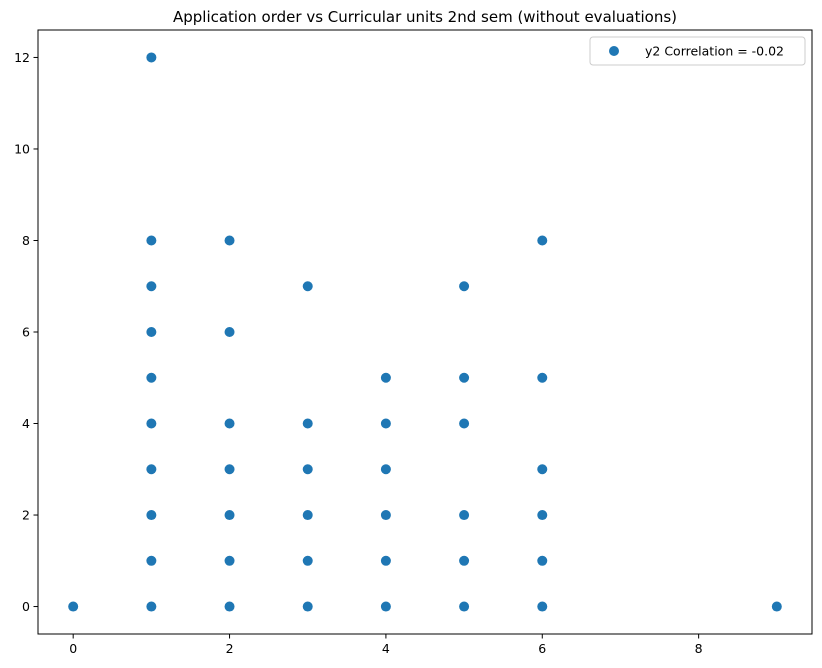 The height and width of the screenshot is (668, 822). What do you see at coordinates (26, 332) in the screenshot?
I see `y-tick-label: 6` at bounding box center [26, 332].